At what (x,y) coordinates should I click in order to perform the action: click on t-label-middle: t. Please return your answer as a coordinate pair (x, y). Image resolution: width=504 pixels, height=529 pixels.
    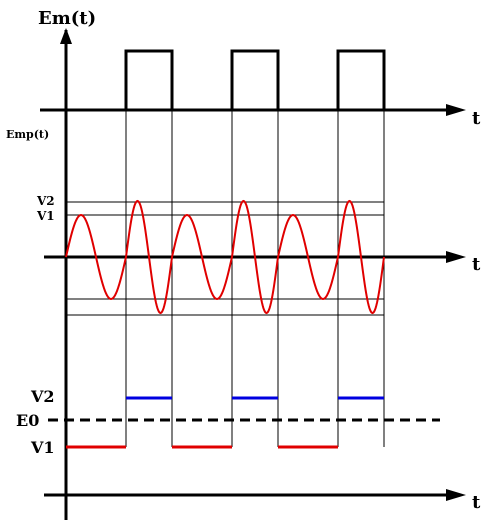
    Looking at the image, I should click on (476, 264).